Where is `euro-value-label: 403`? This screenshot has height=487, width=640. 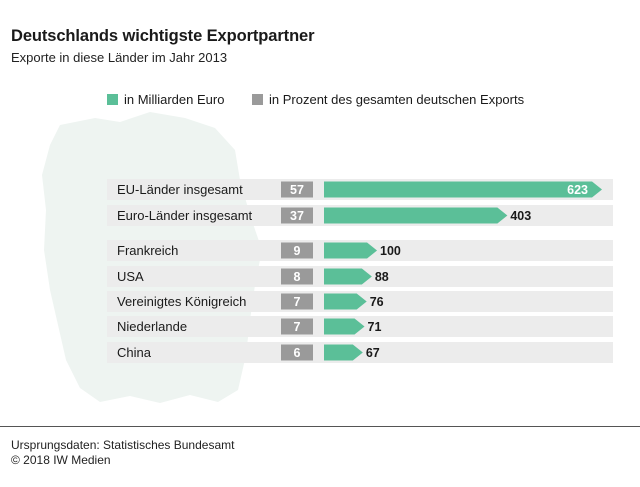
euro-value-label: 403 is located at coordinates (520, 216).